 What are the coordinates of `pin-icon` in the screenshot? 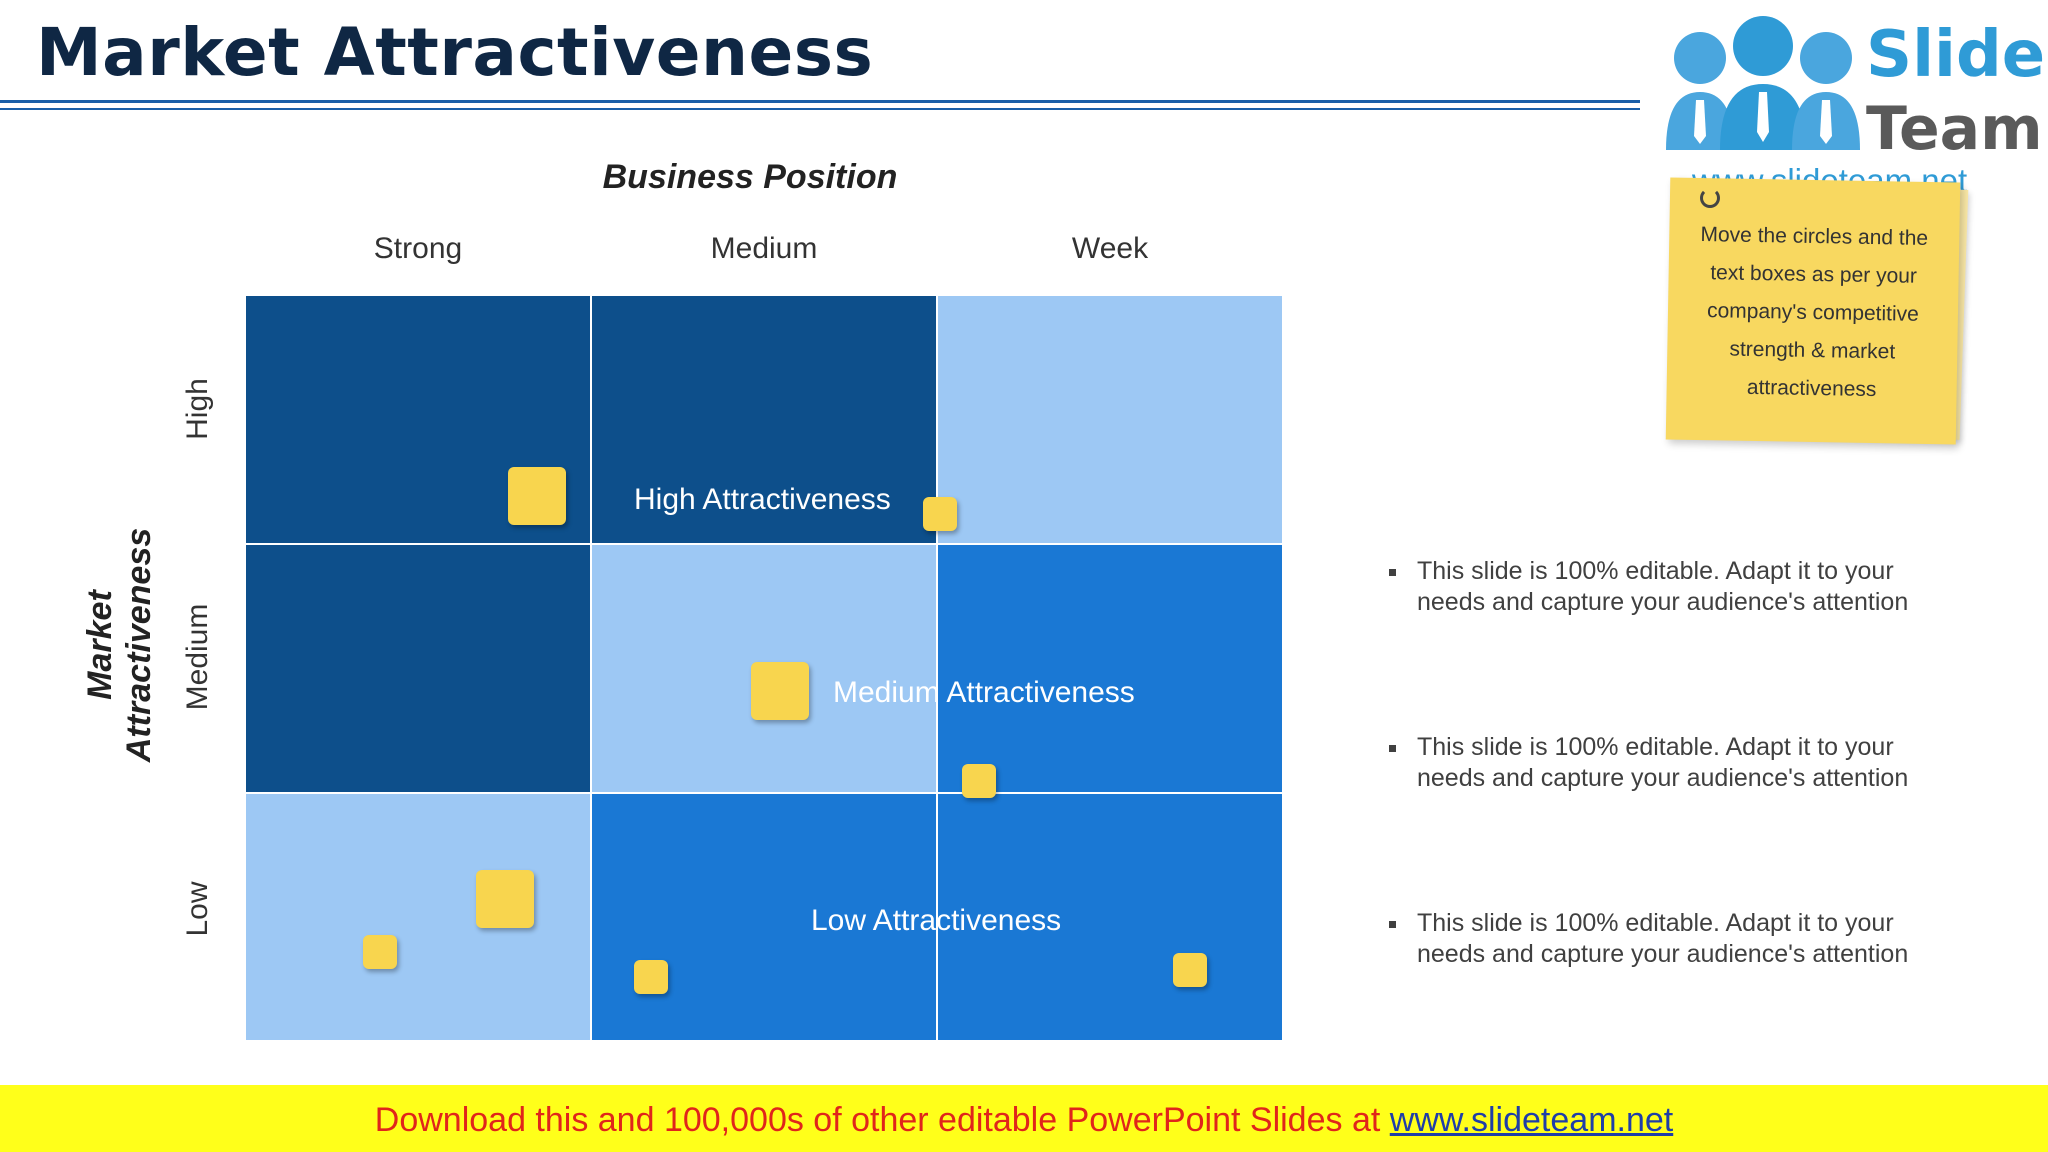 It's located at (1710, 198).